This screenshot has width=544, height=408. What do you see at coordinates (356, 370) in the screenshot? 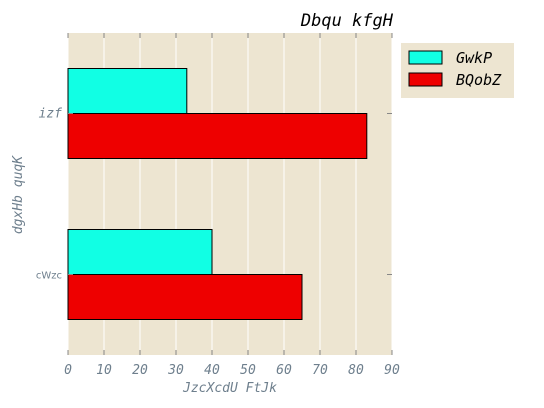
I see `x-tick-label: 80` at bounding box center [356, 370].